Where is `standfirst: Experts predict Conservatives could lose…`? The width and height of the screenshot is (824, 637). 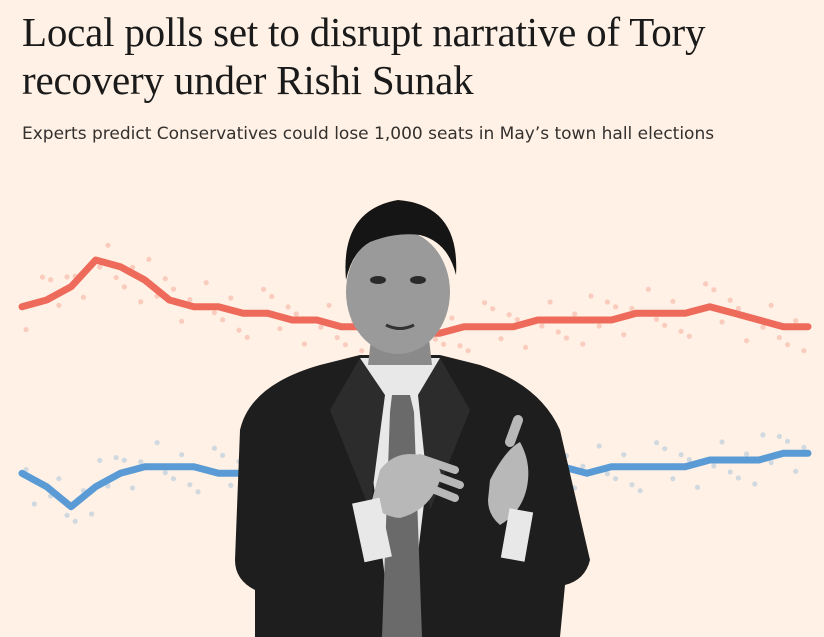
standfirst: Experts predict Conservatives could lose… is located at coordinates (368, 134).